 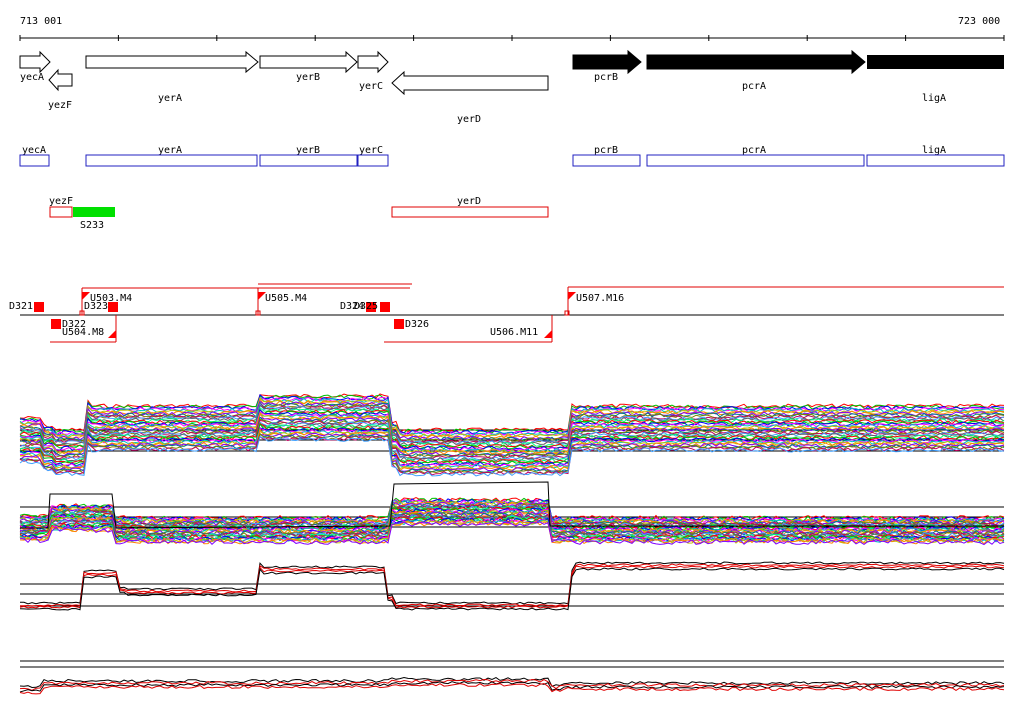 I want to click on gene-label-yerA: yerA, so click(x=170, y=98).